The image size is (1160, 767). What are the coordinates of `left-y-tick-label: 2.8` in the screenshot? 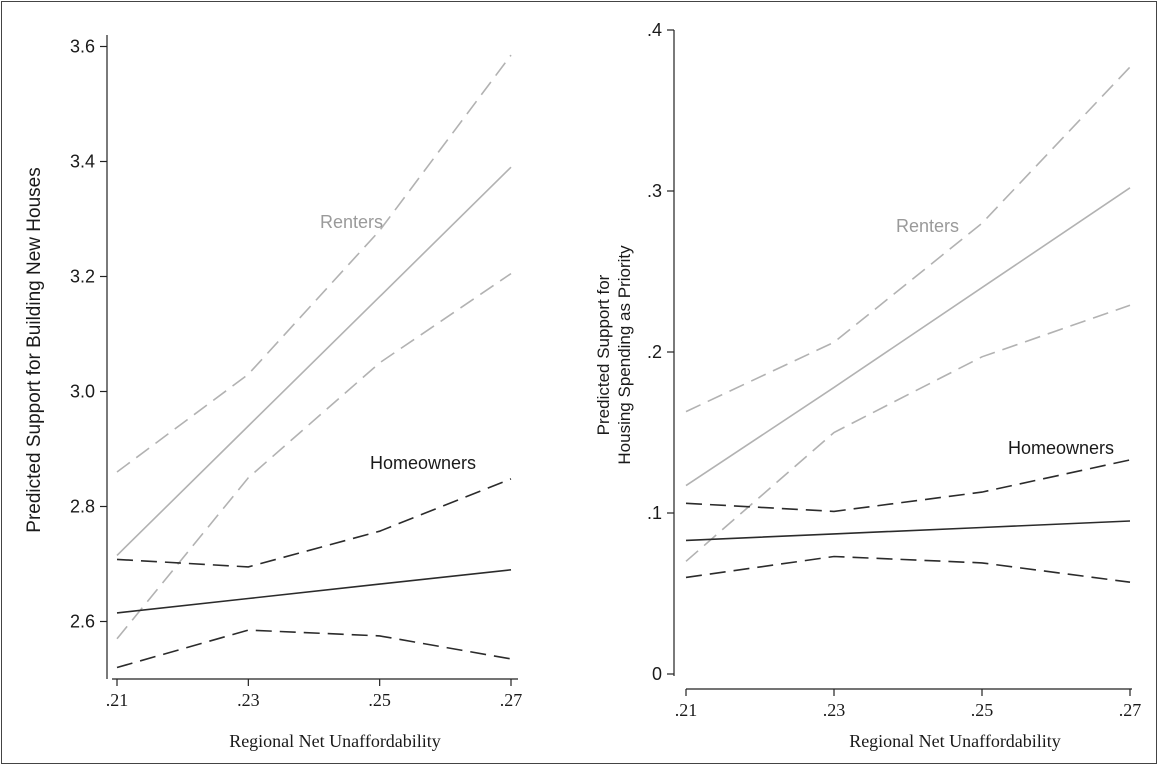 It's located at (82, 507).